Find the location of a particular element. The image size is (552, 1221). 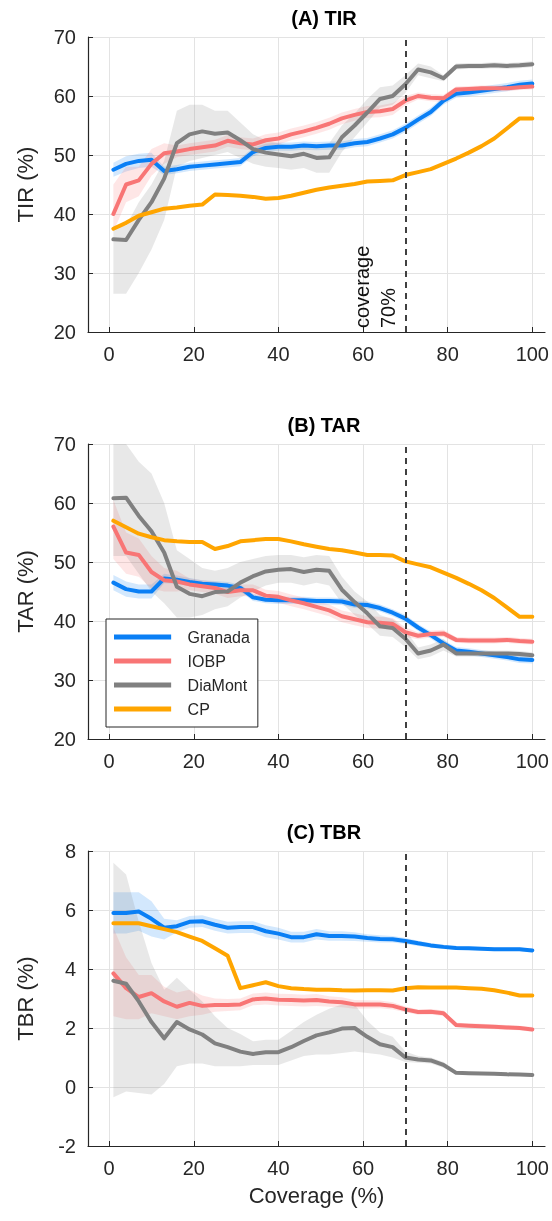

y-tick-label: 4 is located at coordinates (70, 969).